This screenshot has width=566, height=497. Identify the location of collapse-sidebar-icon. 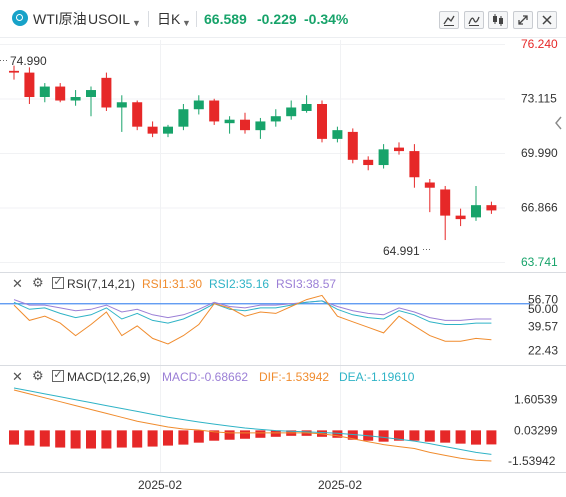
(558, 123).